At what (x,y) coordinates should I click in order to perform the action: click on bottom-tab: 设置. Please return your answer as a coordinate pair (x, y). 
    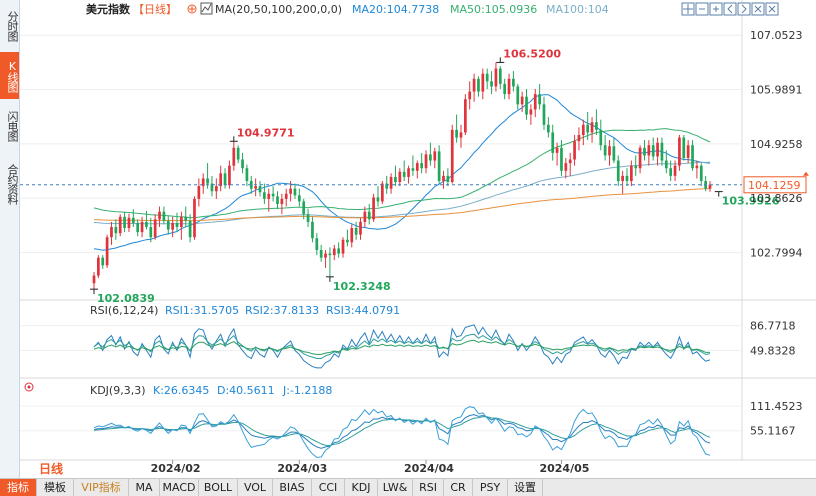
    Looking at the image, I should click on (525, 487).